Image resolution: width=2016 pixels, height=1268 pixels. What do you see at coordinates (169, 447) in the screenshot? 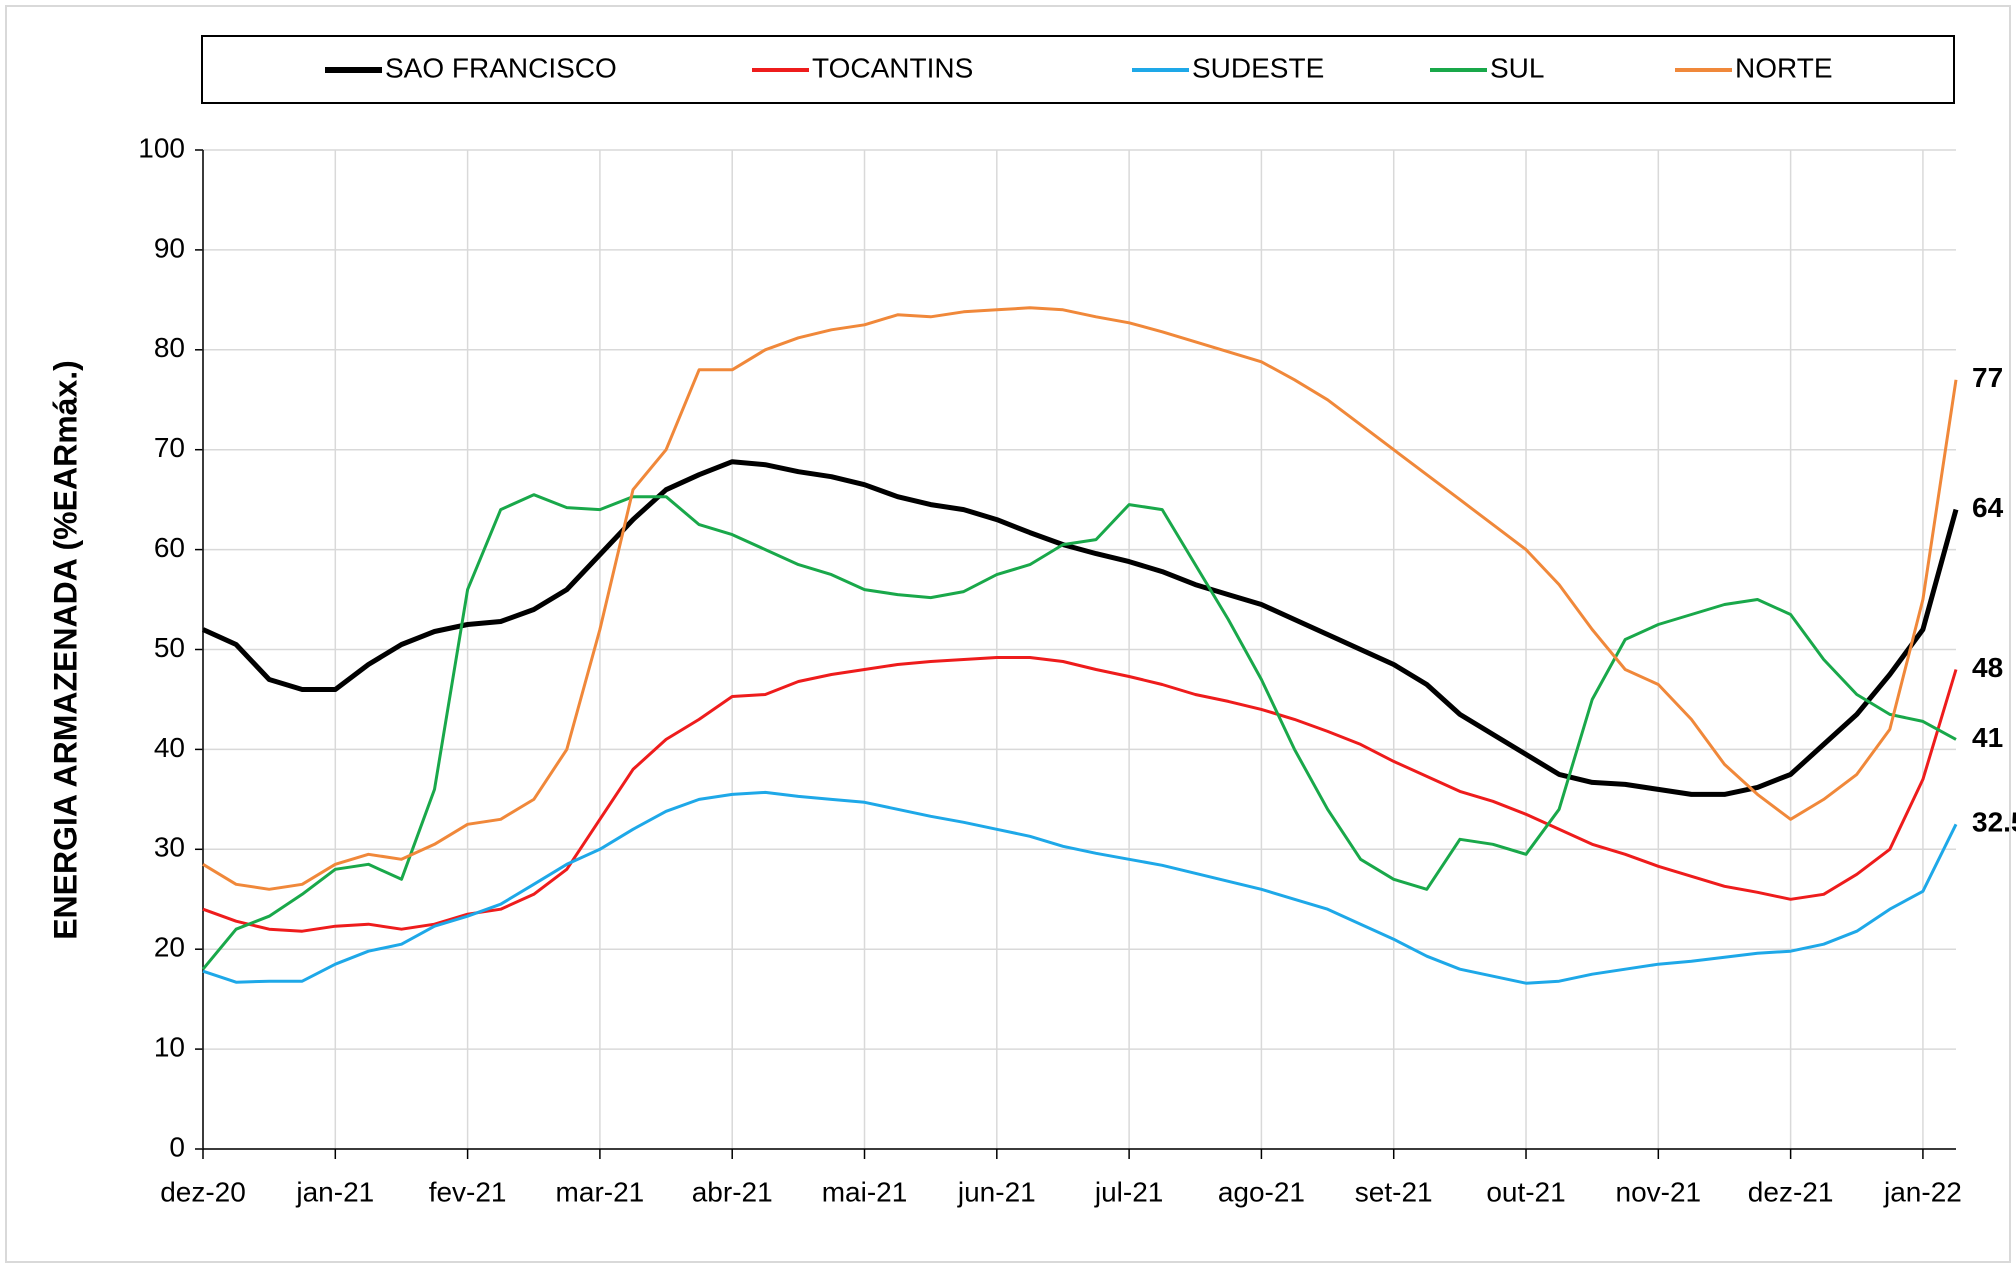
I see `y-tick-label: 70` at bounding box center [169, 447].